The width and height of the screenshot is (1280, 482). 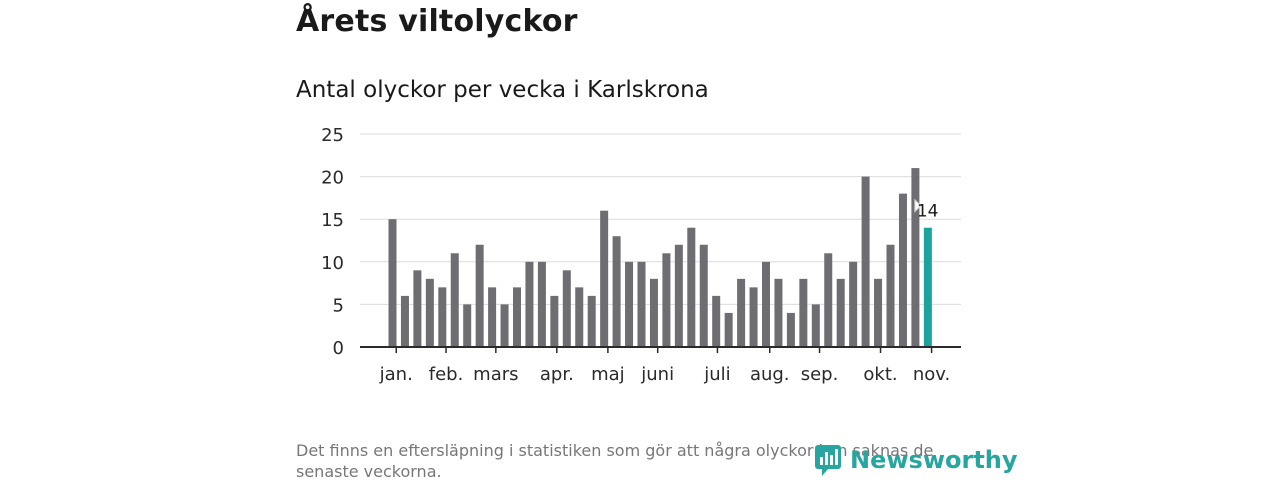 I want to click on y-tick-label: 25, so click(x=332, y=135).